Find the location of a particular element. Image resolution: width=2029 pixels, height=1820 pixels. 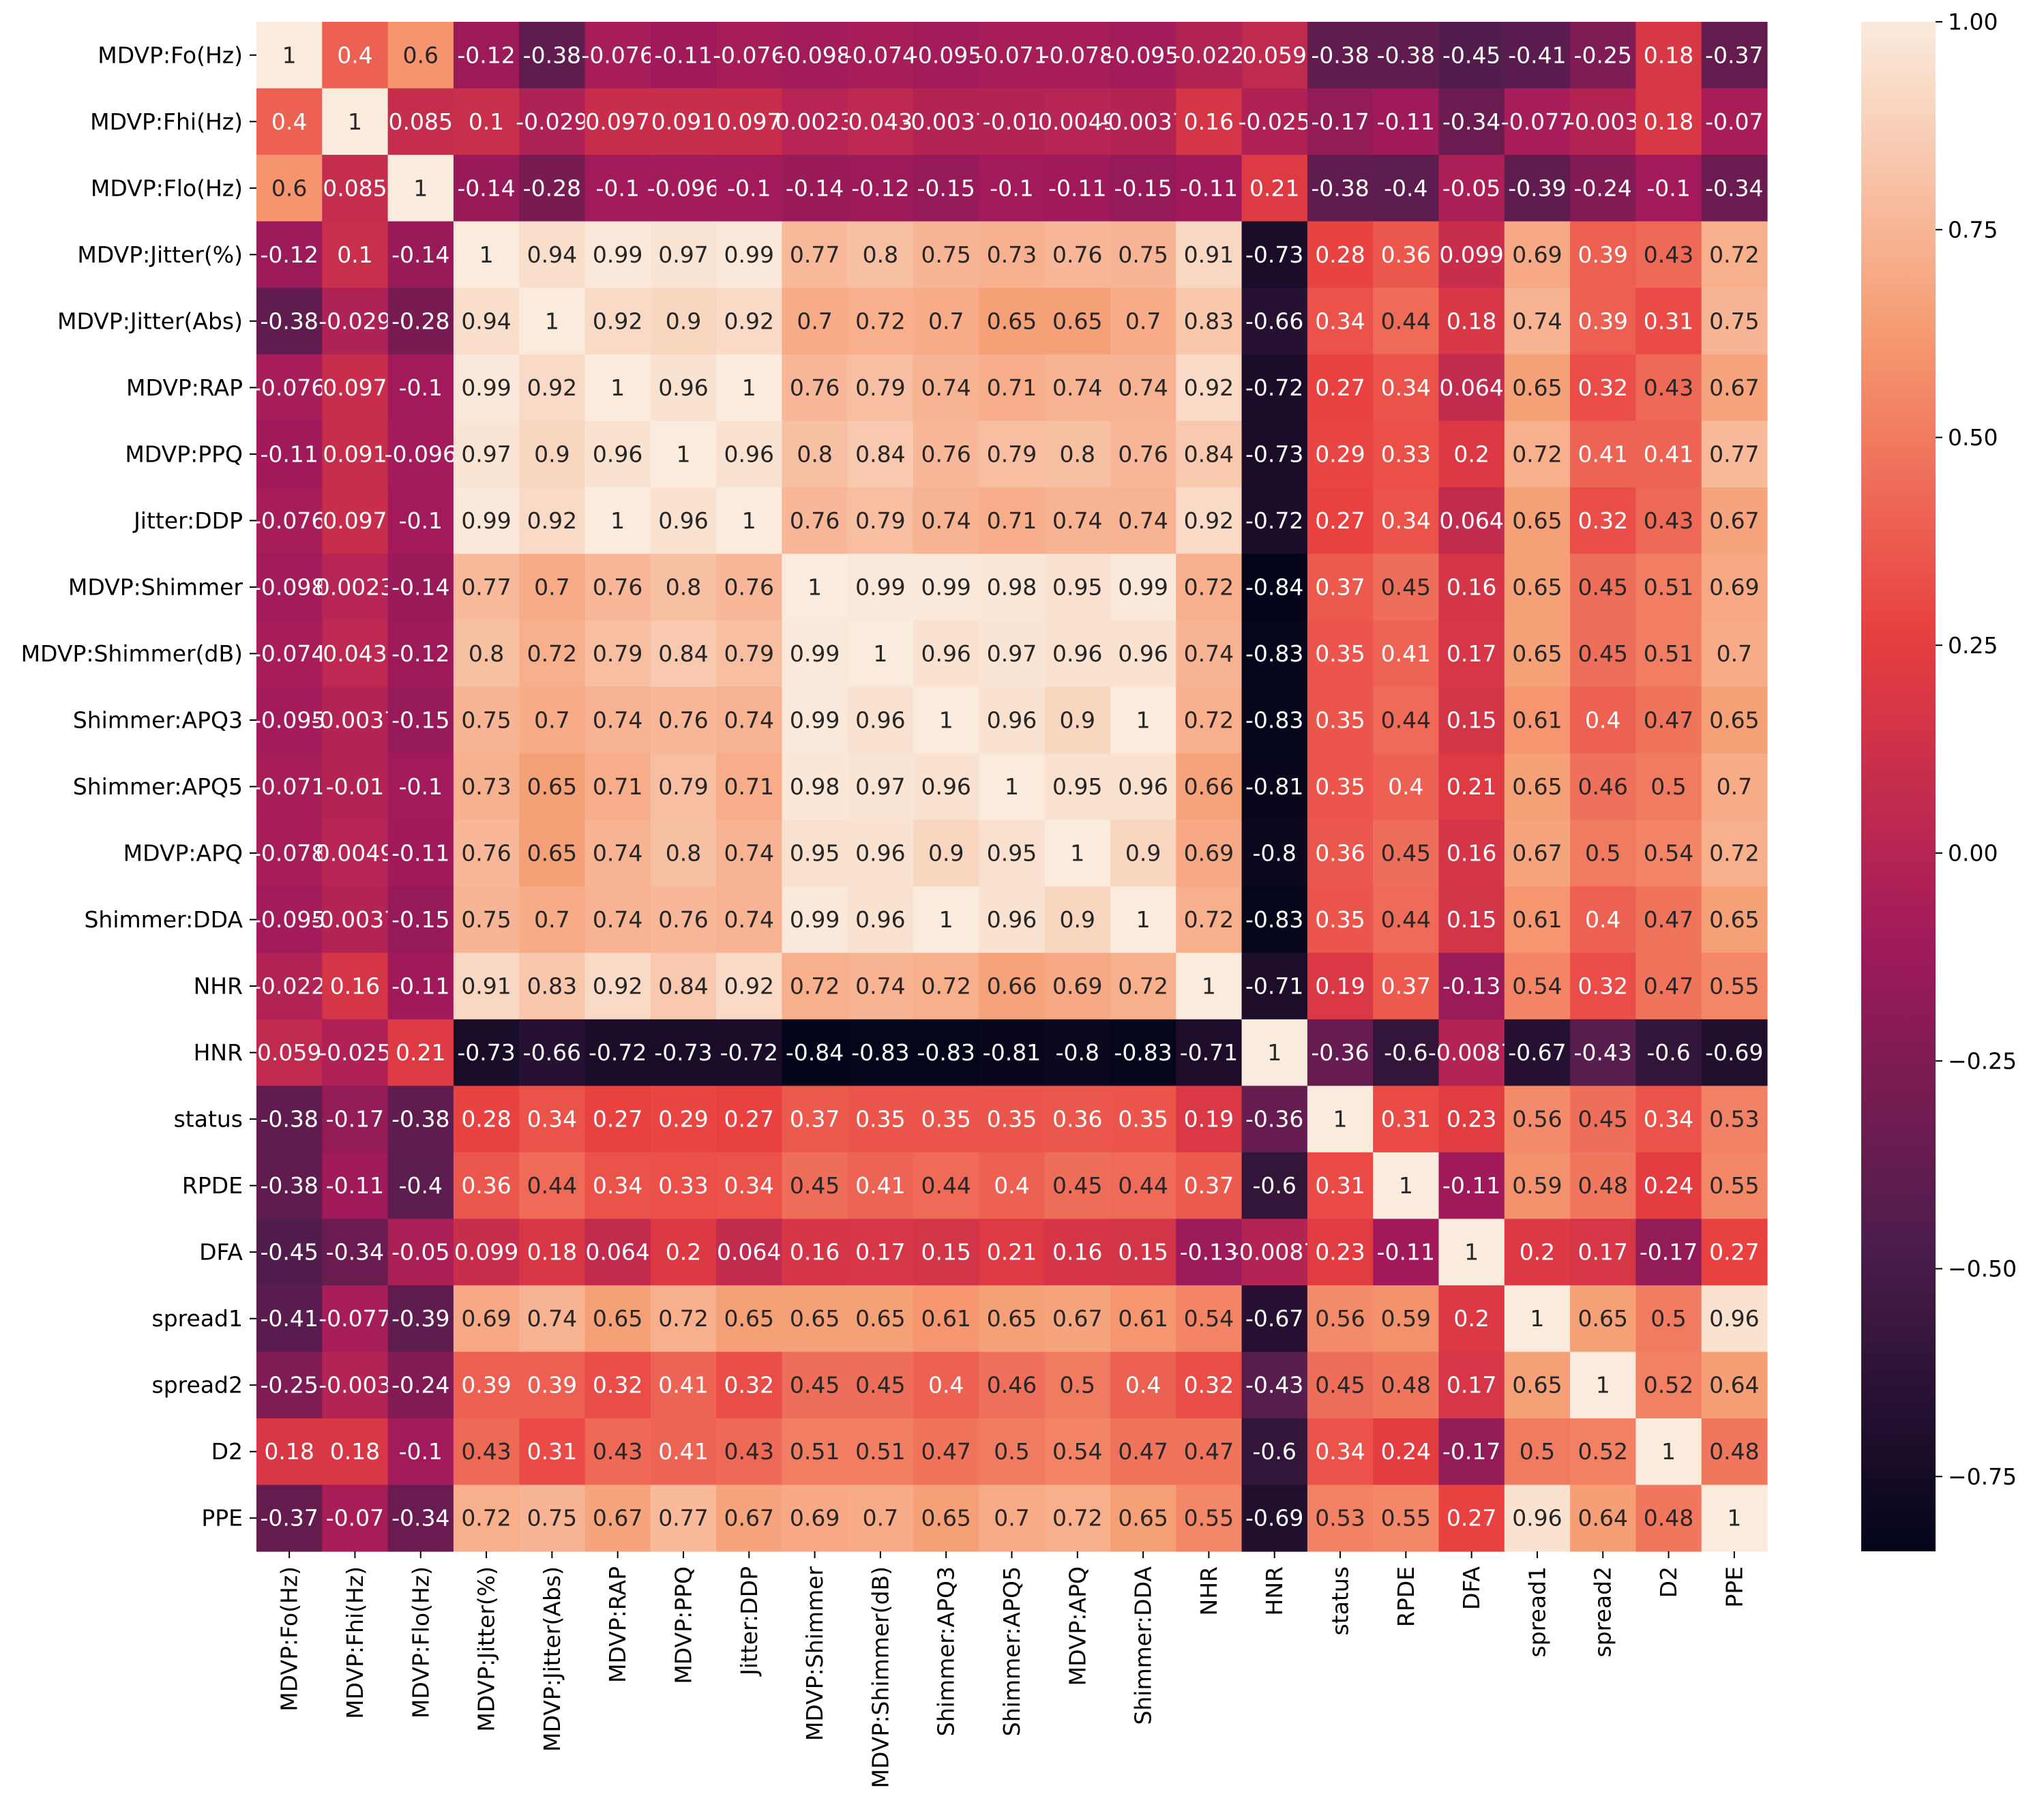

cell-value-label: 0.34 is located at coordinates (1340, 1451).